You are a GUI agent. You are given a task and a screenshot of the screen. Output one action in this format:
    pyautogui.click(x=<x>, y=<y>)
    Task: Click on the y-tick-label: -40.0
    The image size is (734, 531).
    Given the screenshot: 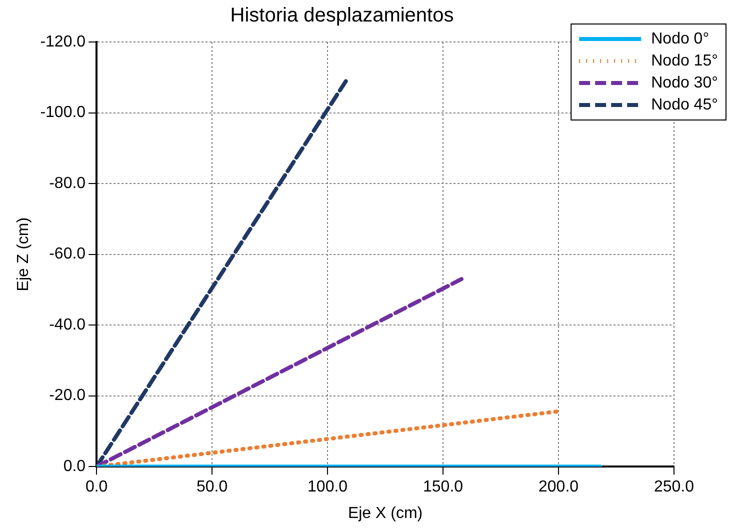 What is the action you would take?
    pyautogui.click(x=67, y=325)
    